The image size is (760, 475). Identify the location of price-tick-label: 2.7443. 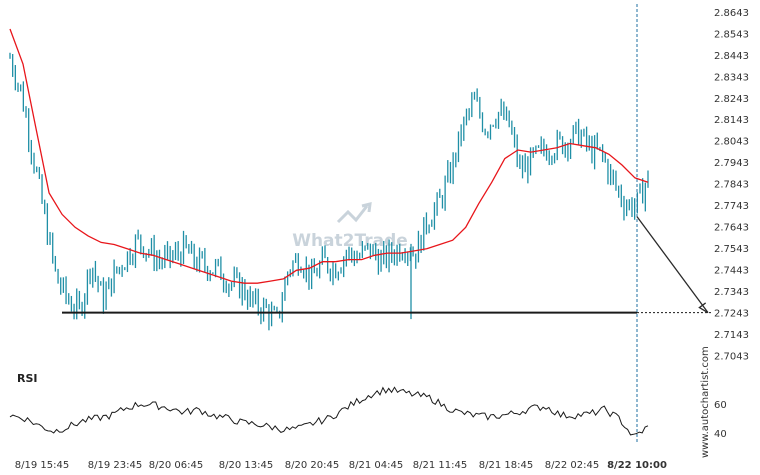
(731, 271).